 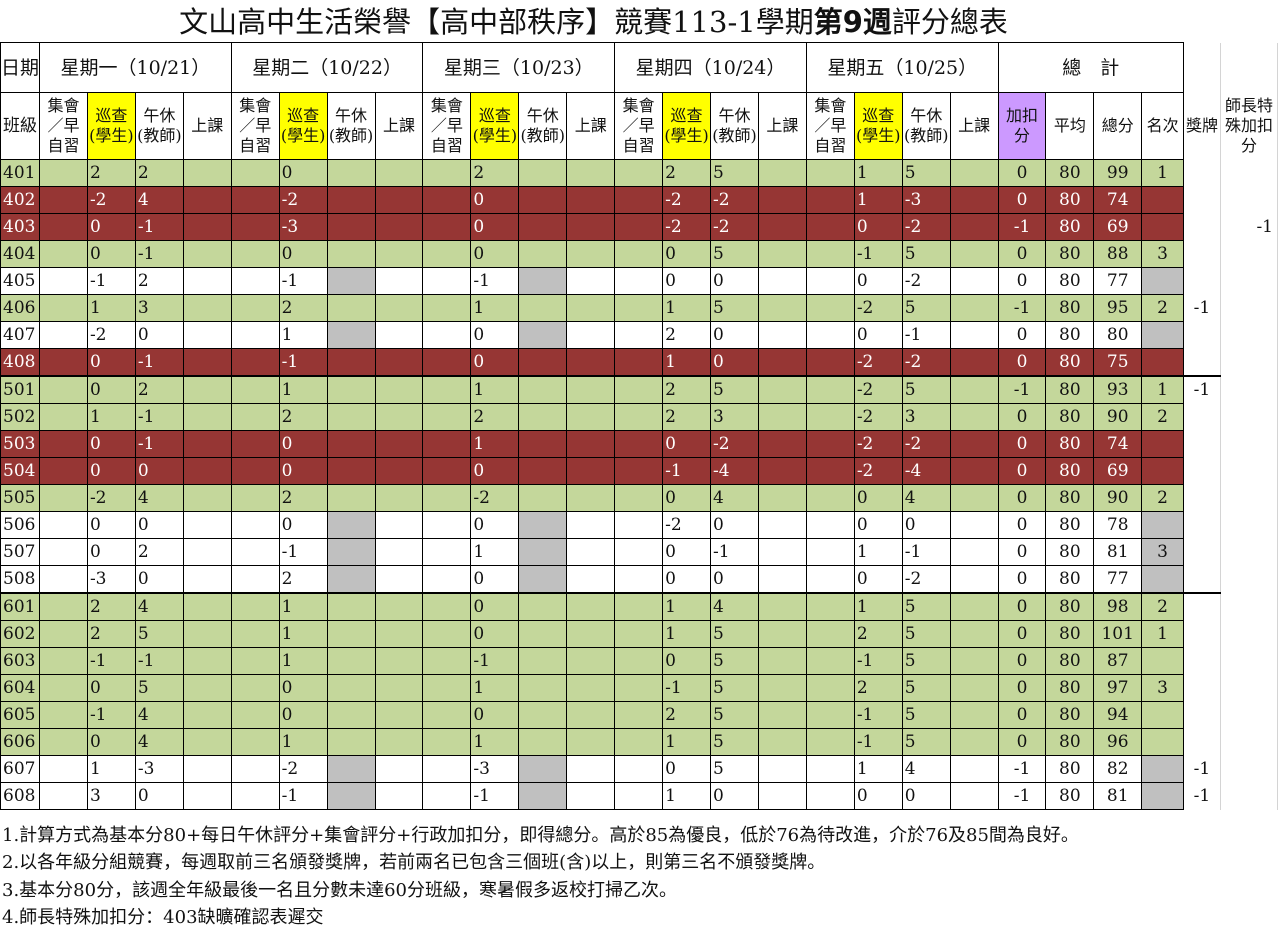 I want to click on score-cell: 5, so click(x=734, y=173).